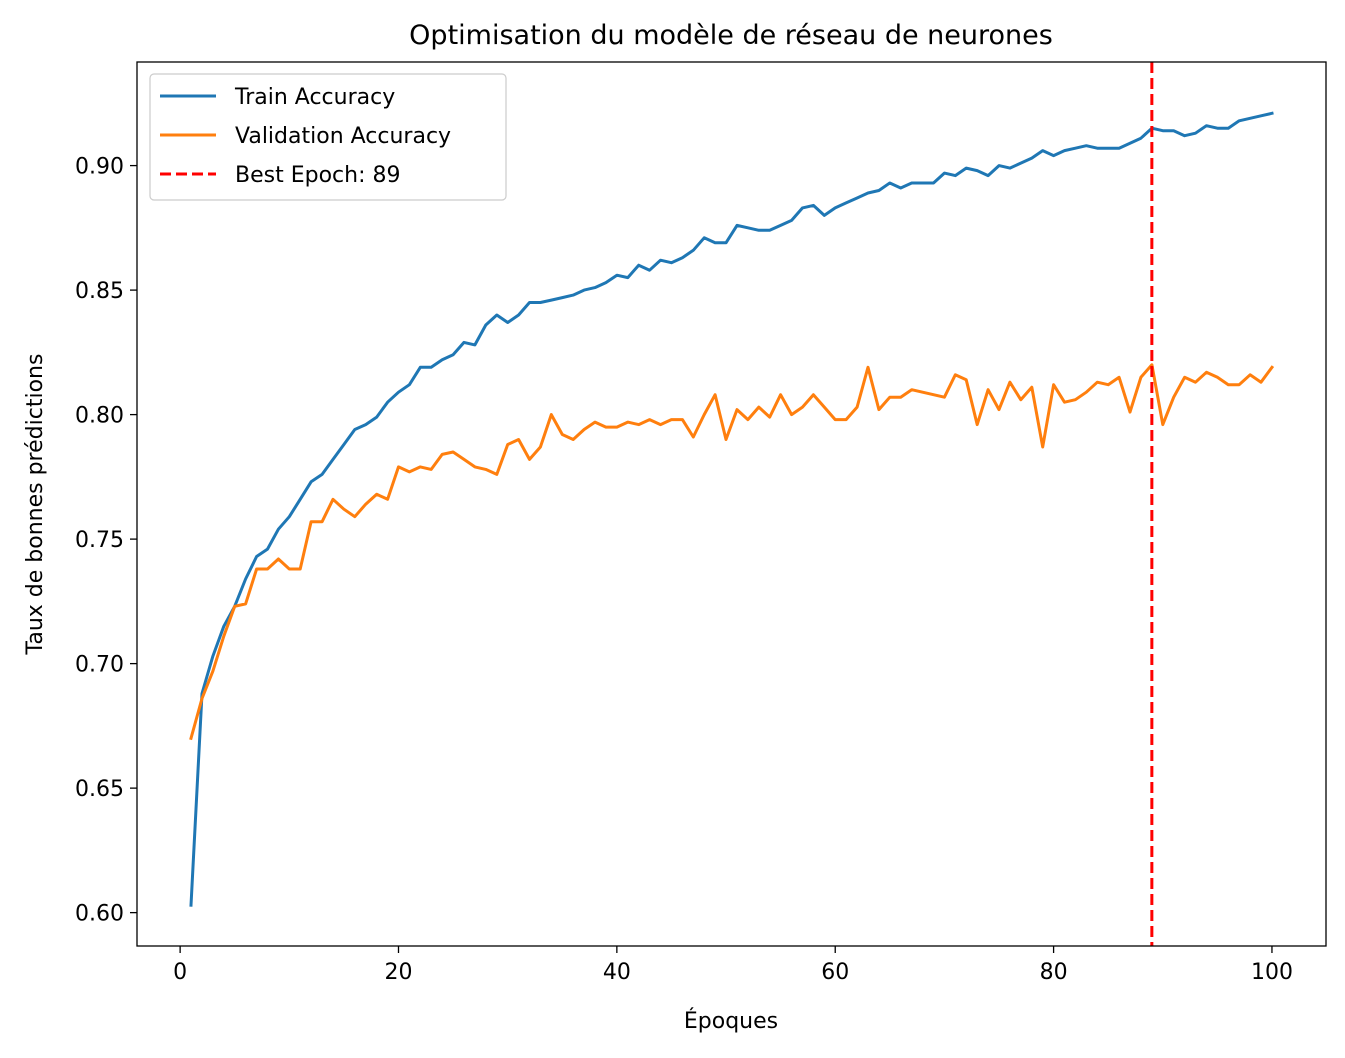 Image resolution: width=1345 pixels, height=1058 pixels. Describe the element at coordinates (343, 136) in the screenshot. I see `legend-label-validation: Validation Accuracy` at that location.